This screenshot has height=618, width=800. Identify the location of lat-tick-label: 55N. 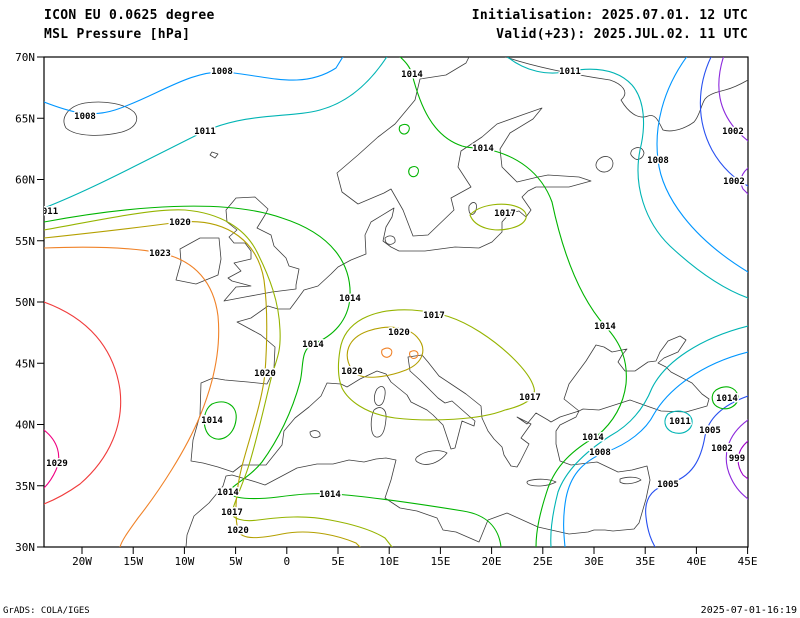
(25, 241).